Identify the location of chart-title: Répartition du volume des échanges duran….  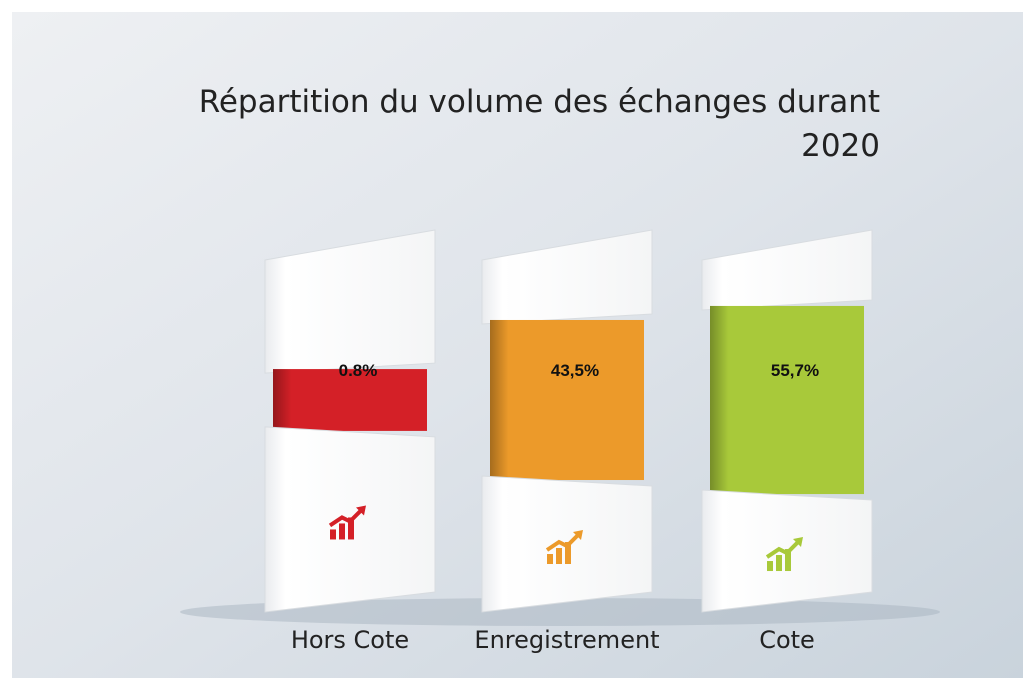
(539, 124).